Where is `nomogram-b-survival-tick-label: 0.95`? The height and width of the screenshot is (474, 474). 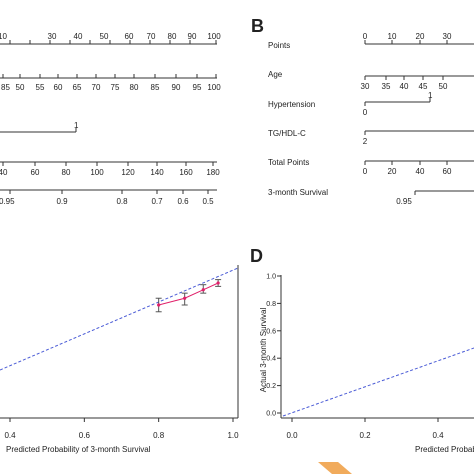 nomogram-b-survival-tick-label: 0.95 is located at coordinates (404, 201).